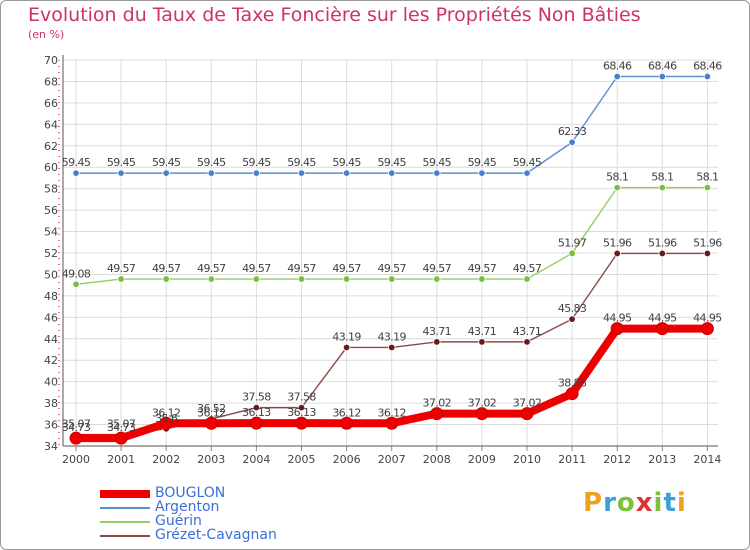 This screenshot has height=550, width=750. Describe the element at coordinates (346, 336) in the screenshot. I see `data-label: 43.19` at that location.